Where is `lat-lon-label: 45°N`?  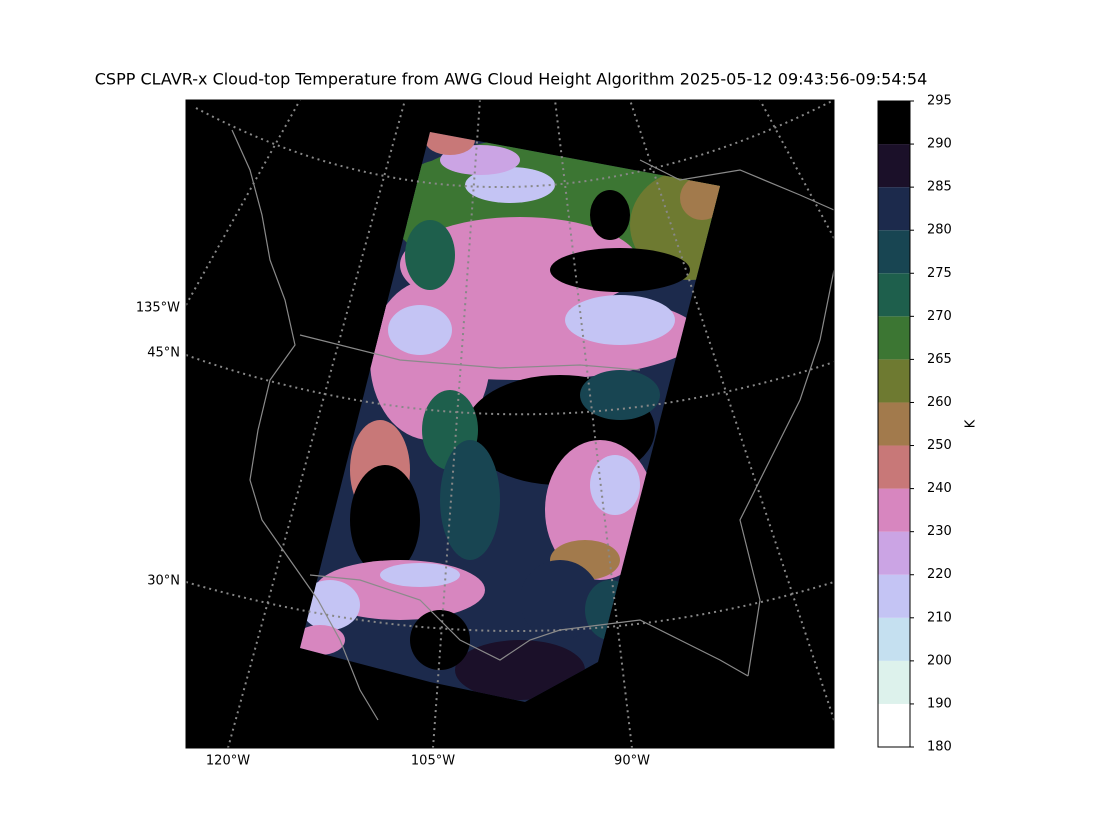
lat-lon-label: 45°N is located at coordinates (163, 353).